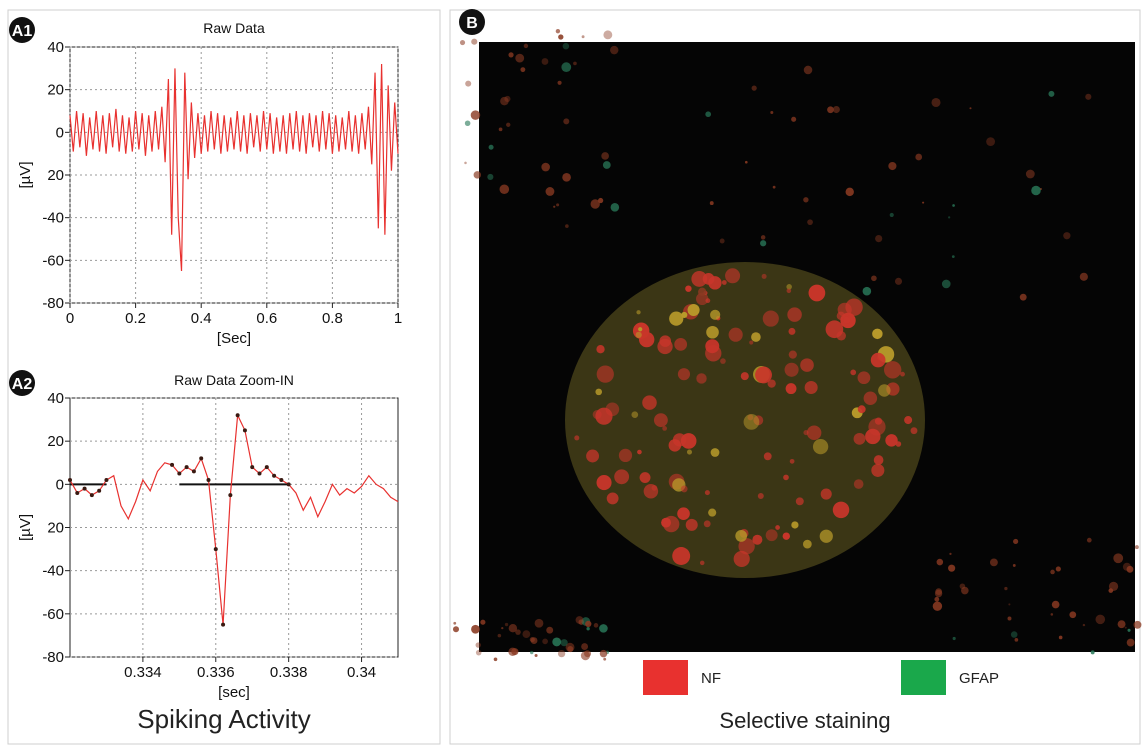  What do you see at coordinates (266, 318) in the screenshot?
I see `x-tick-label: 0.6` at bounding box center [266, 318].